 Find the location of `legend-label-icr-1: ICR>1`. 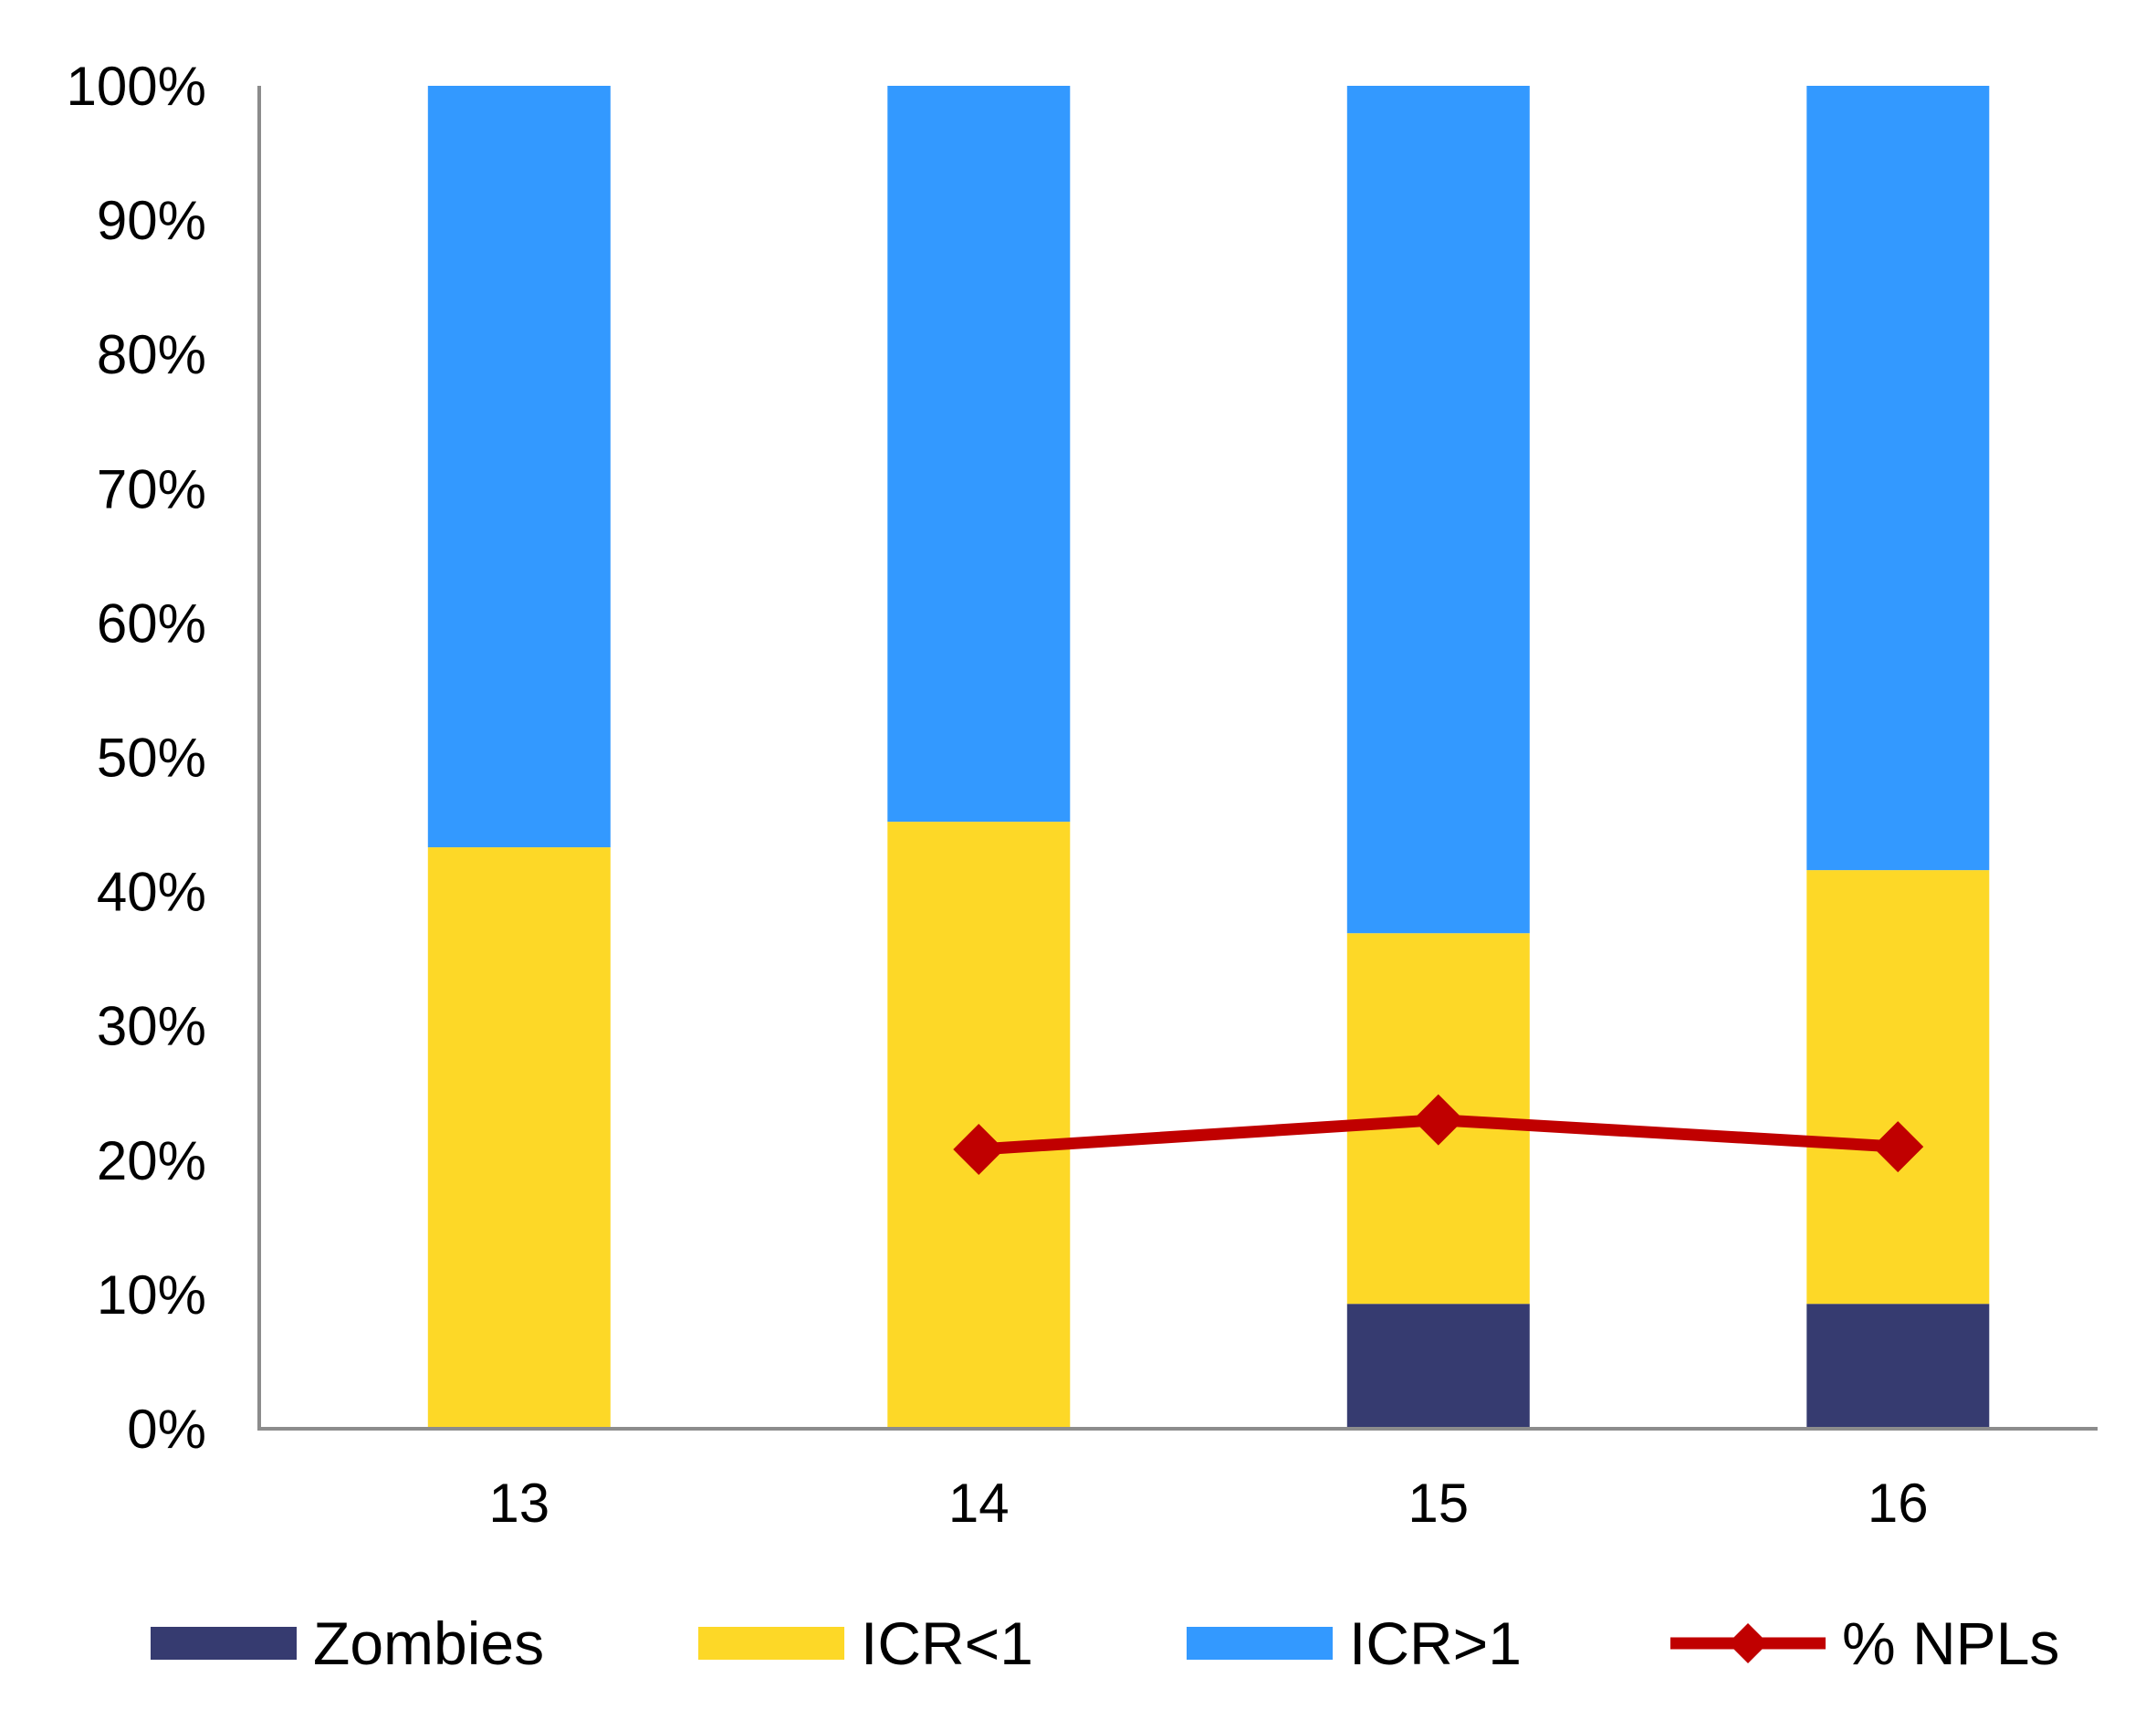

legend-label-icr-1: ICR>1 is located at coordinates (1436, 1643).